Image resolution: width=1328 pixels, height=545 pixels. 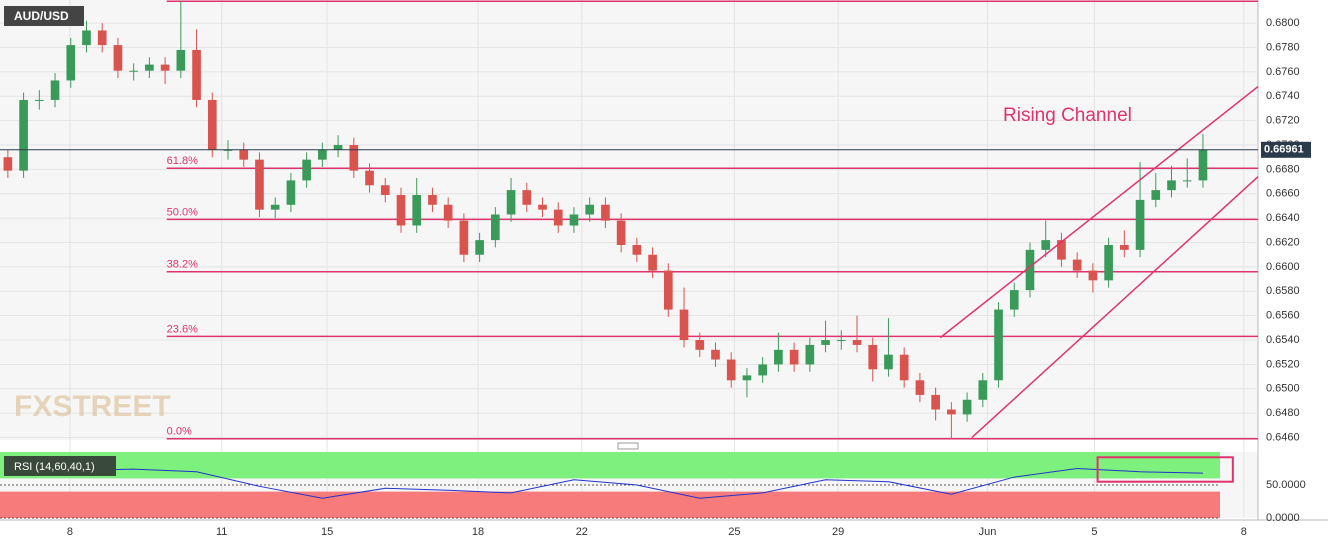 What do you see at coordinates (327, 532) in the screenshot?
I see `x-tick-label: 15` at bounding box center [327, 532].